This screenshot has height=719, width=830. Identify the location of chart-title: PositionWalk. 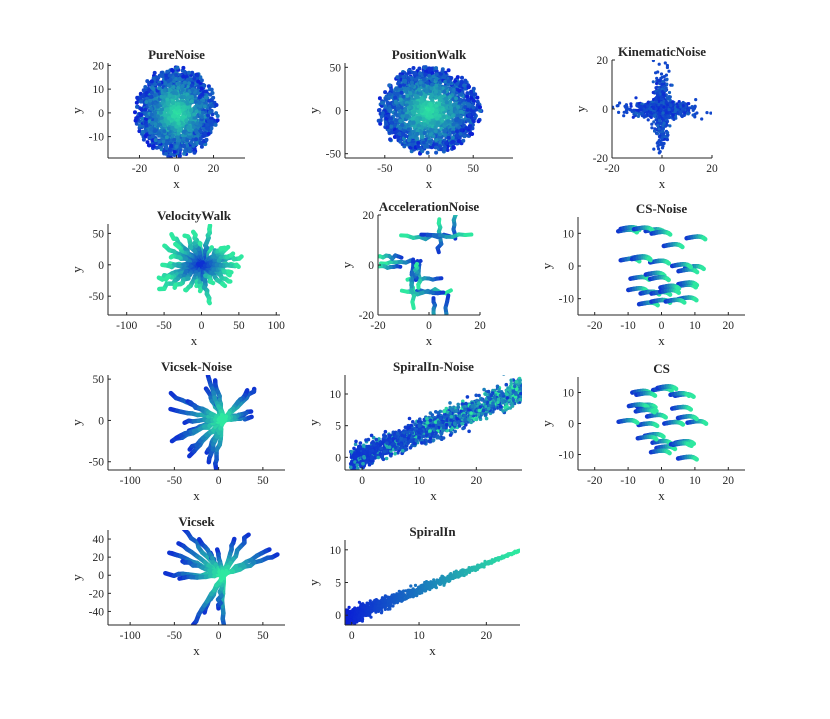
(429, 54).